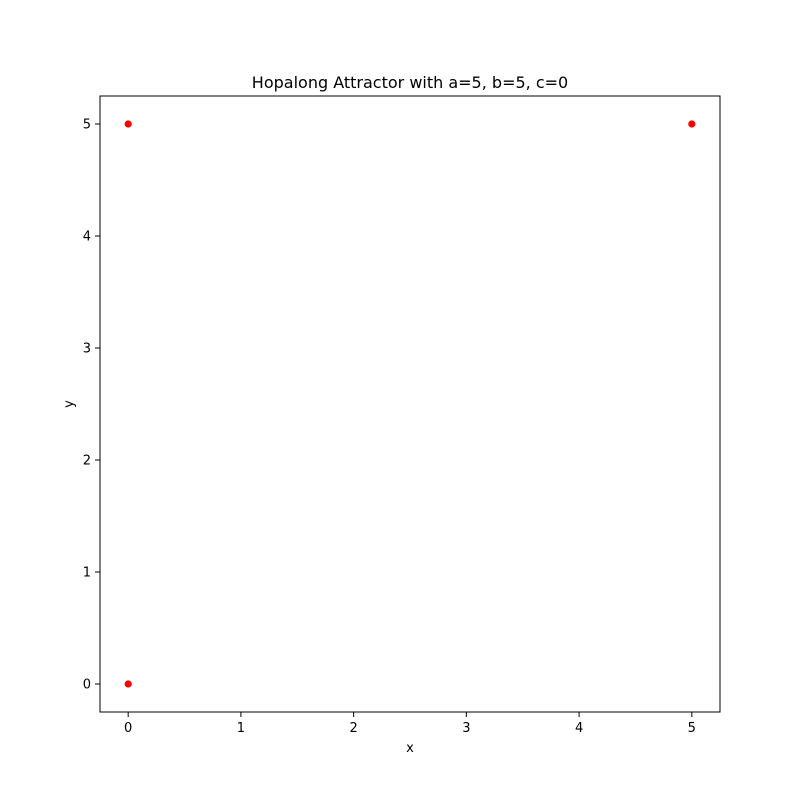 This screenshot has width=800, height=800. Describe the element at coordinates (466, 728) in the screenshot. I see `x-tick-label: 3` at that location.